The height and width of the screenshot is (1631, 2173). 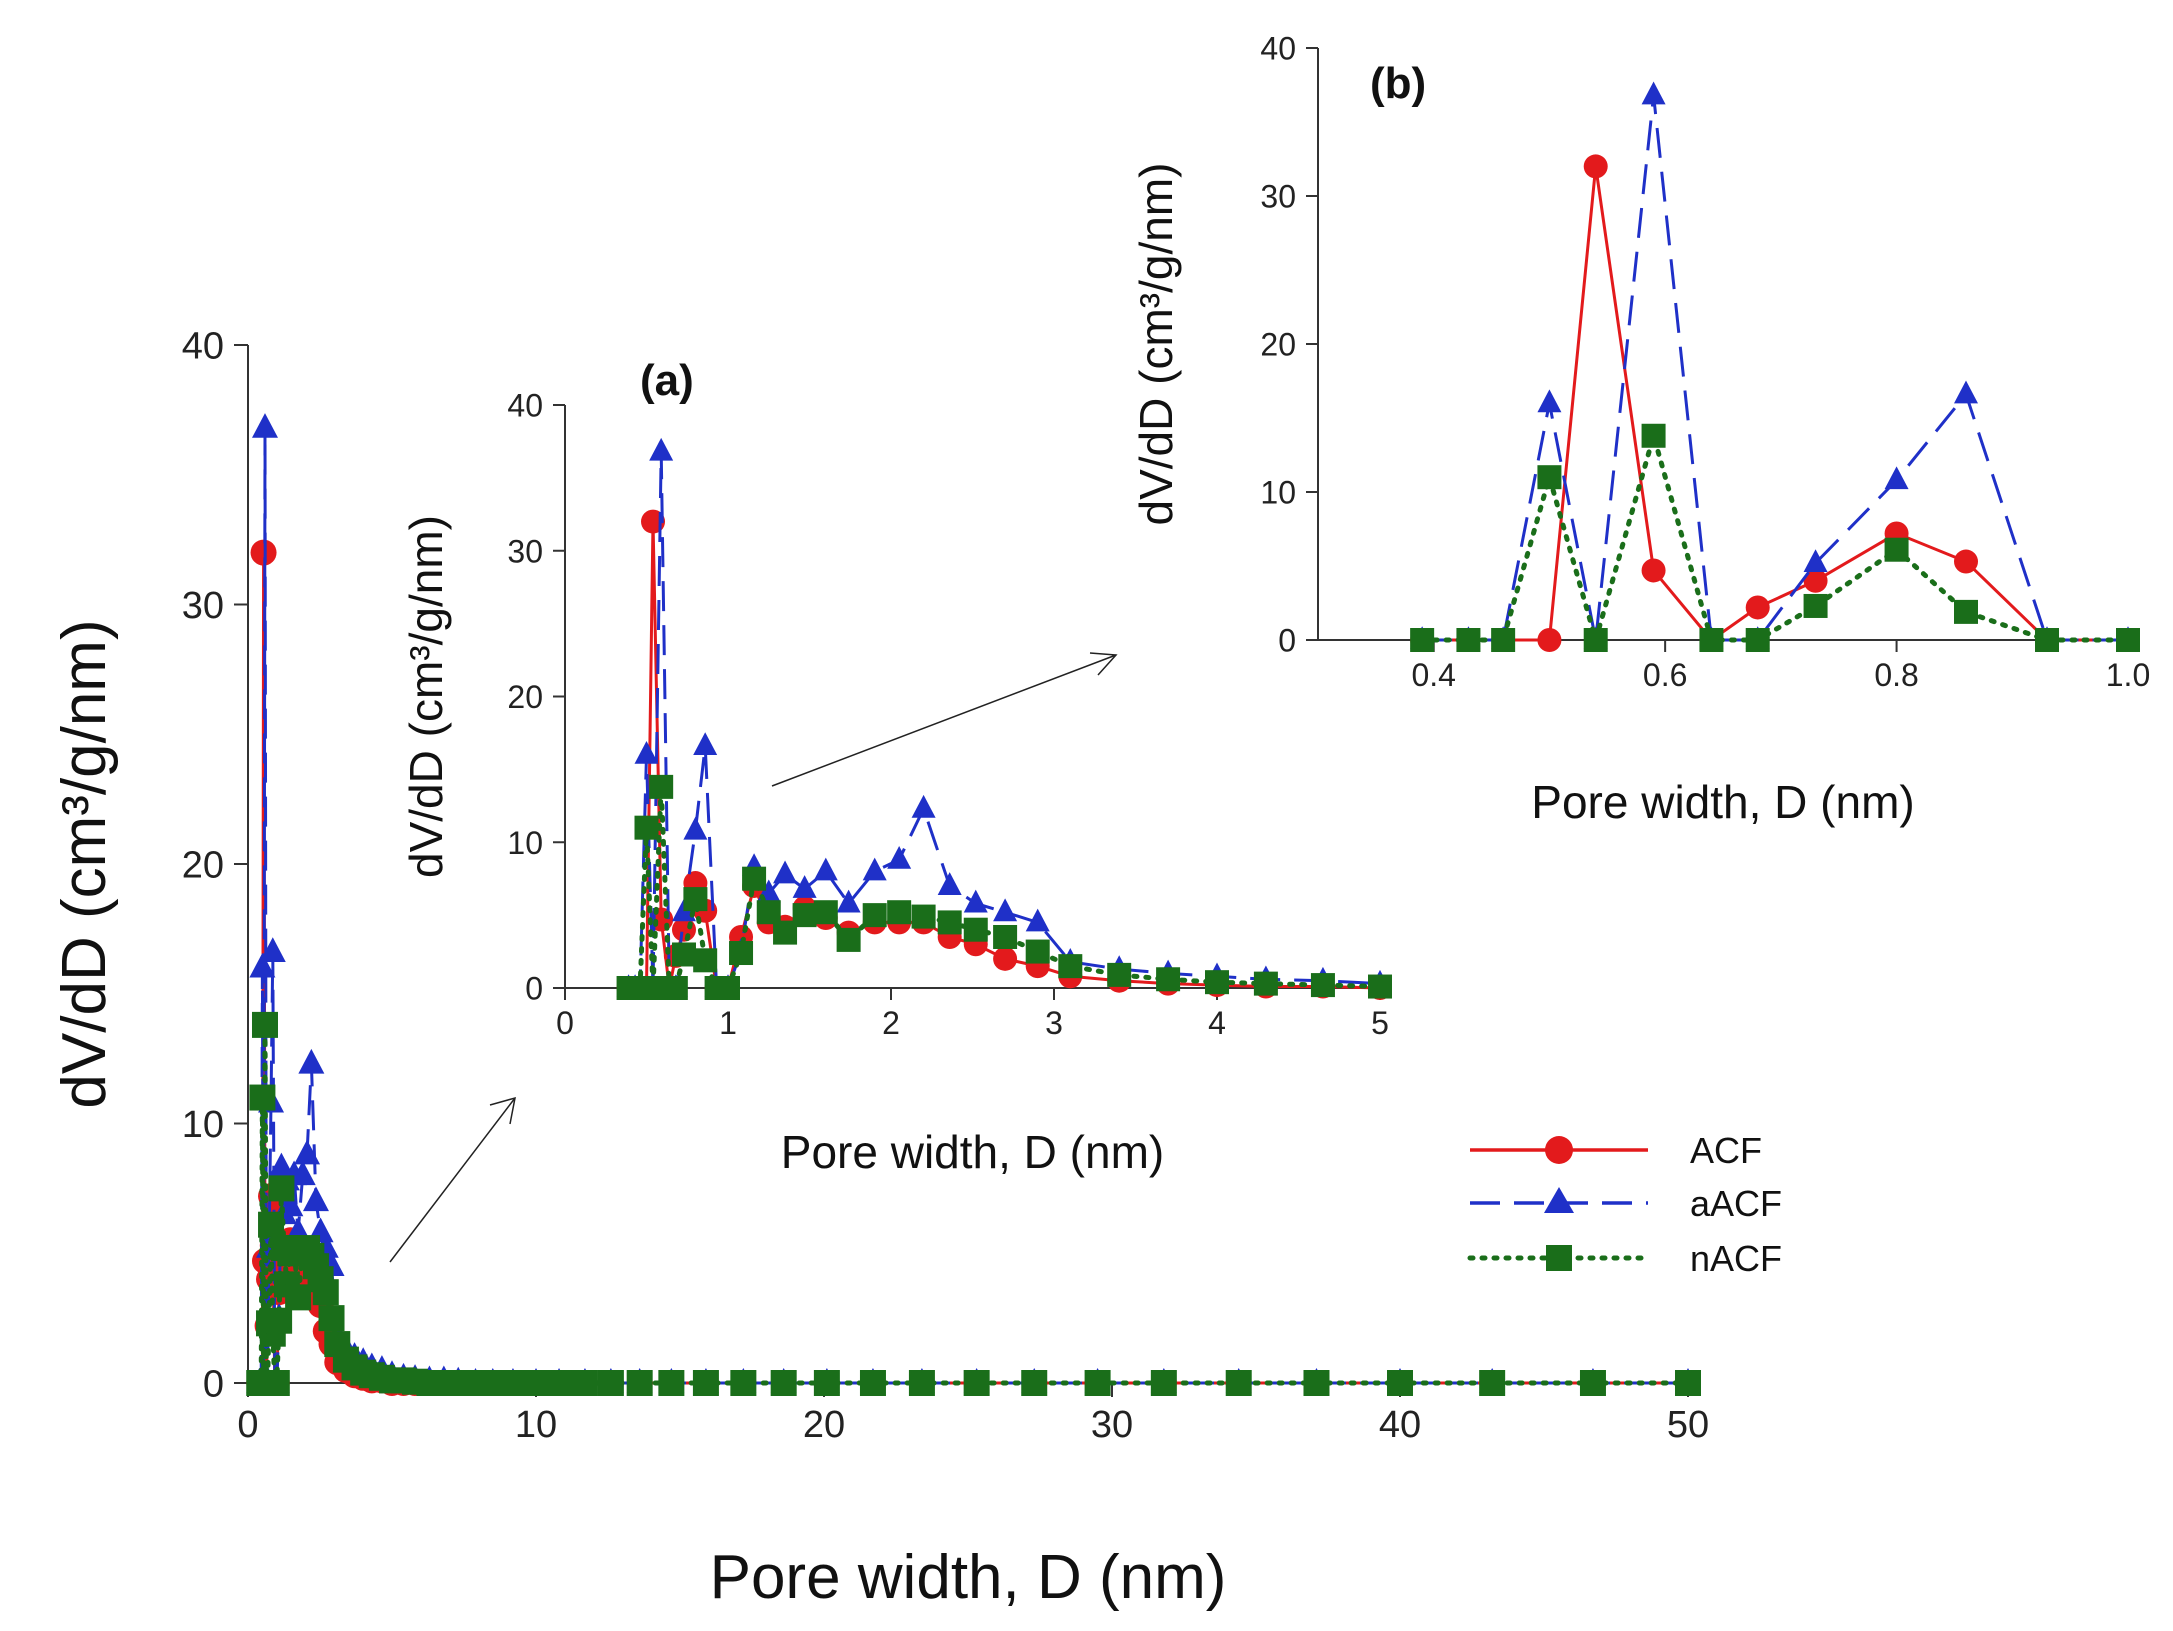 I want to click on zoom-arrowhead-b, so click(x=1103, y=664).